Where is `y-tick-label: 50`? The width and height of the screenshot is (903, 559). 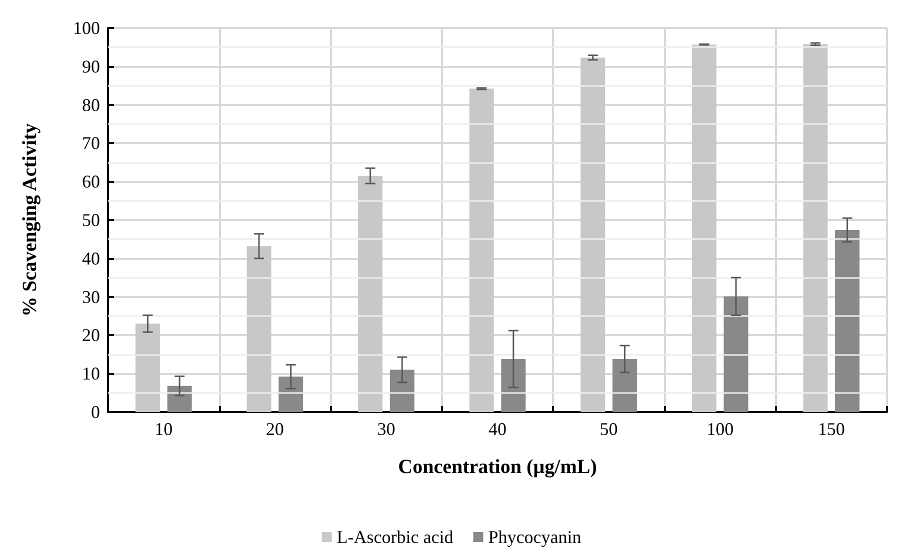 y-tick-label: 50 is located at coordinates (91, 220).